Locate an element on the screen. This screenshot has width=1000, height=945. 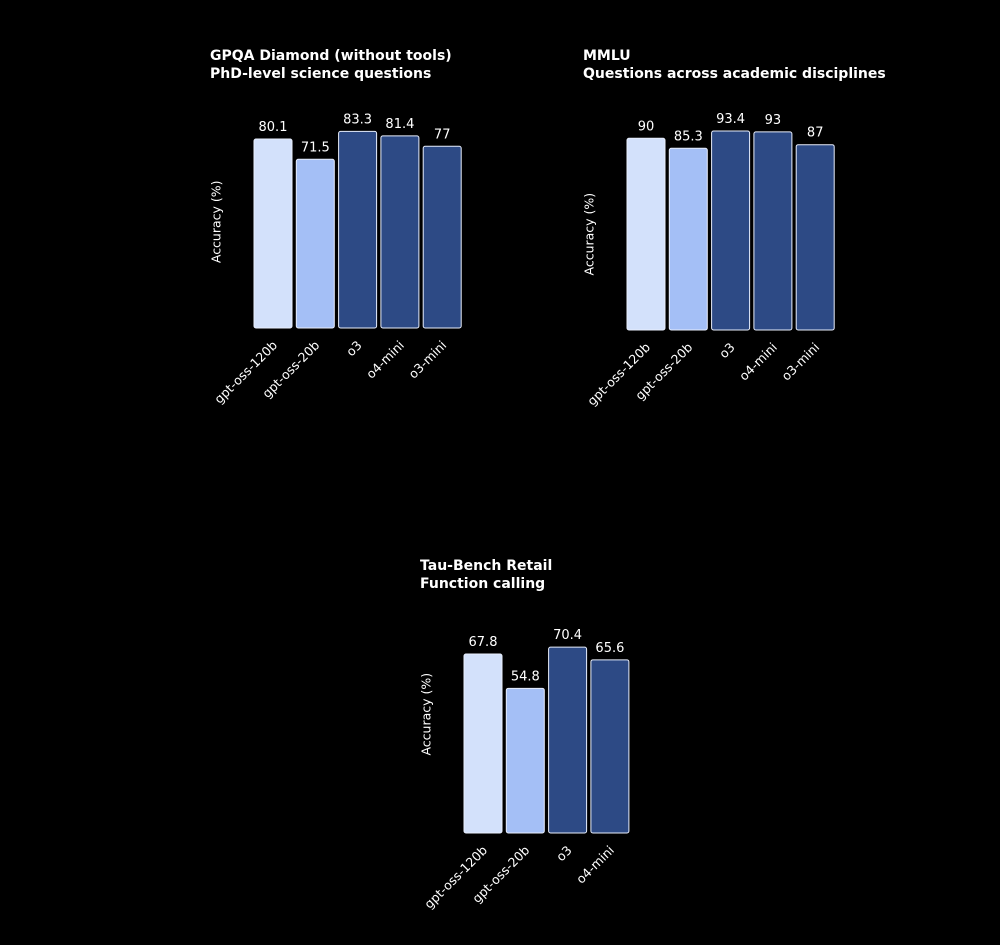
value-label: 71.5 is located at coordinates (315, 147).